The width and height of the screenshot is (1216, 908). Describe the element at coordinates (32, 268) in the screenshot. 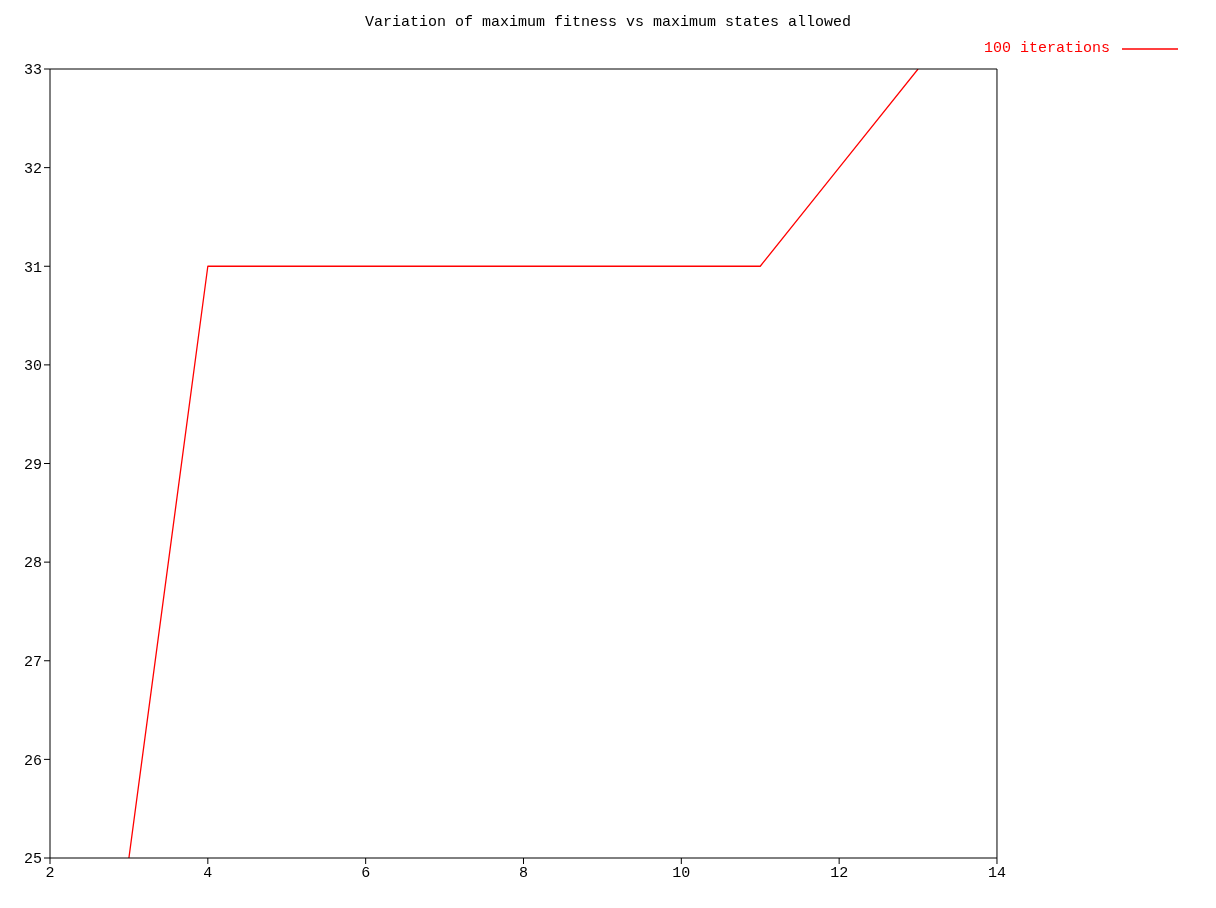

I see `y-tick-label: 31` at that location.